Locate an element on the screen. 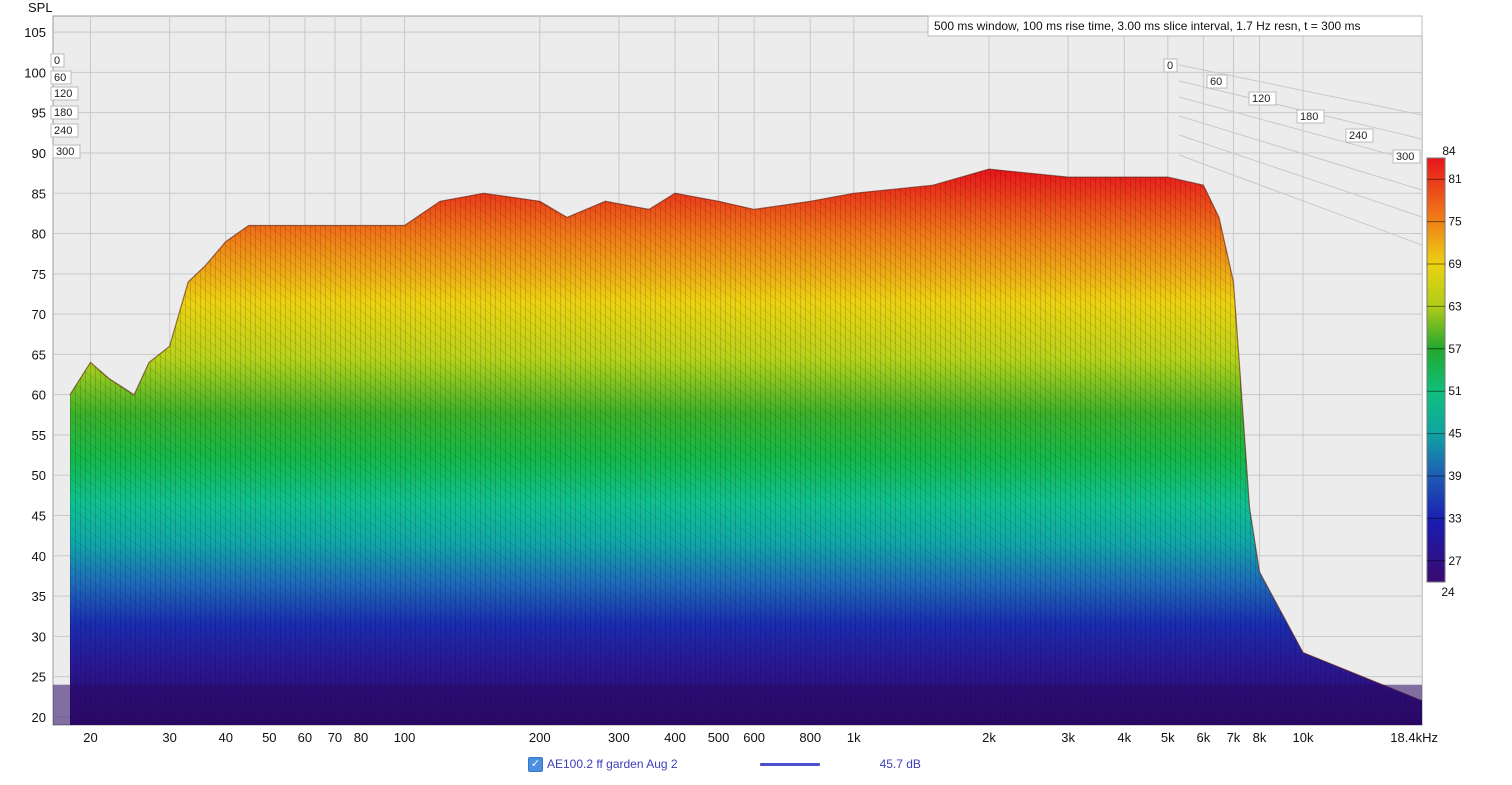  x-tick-label: 60 is located at coordinates (305, 737).